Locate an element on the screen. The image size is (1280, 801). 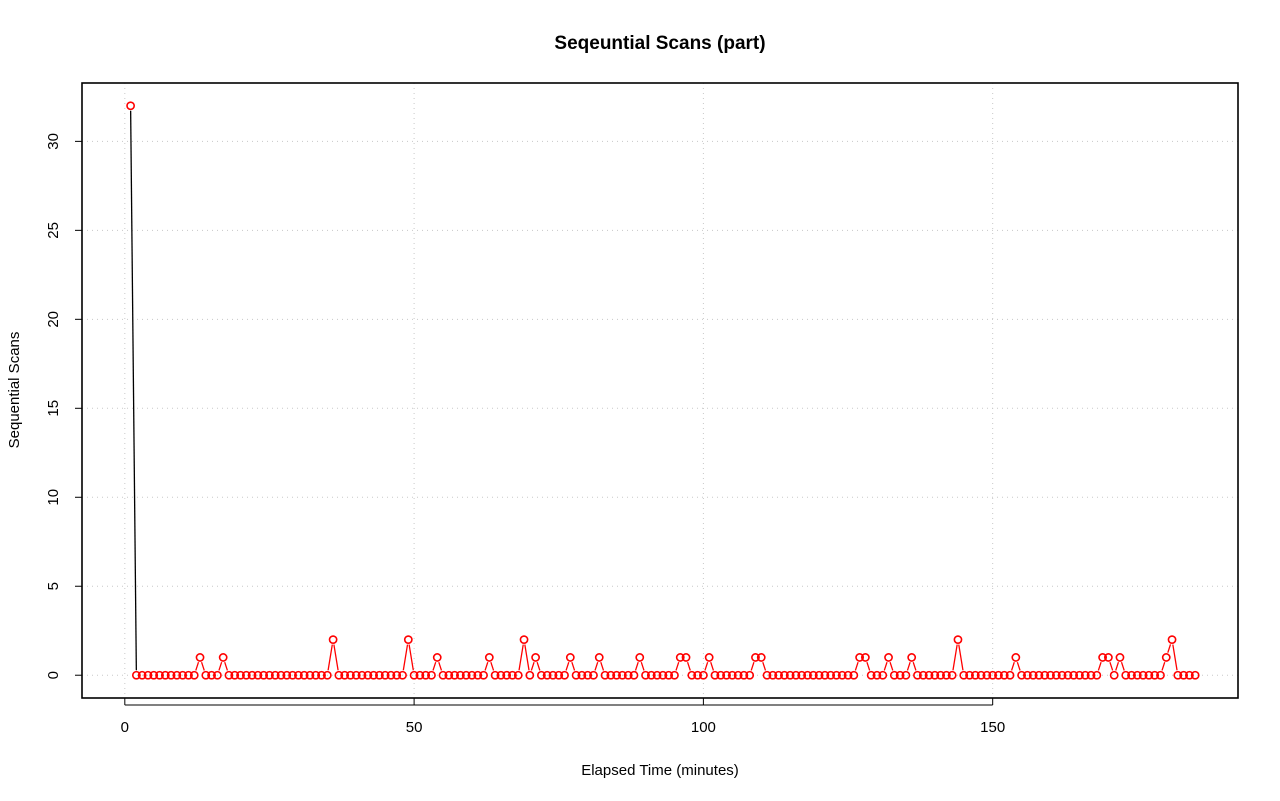
chart-title: Seqeuntial Scans (part) is located at coordinates (659, 43).